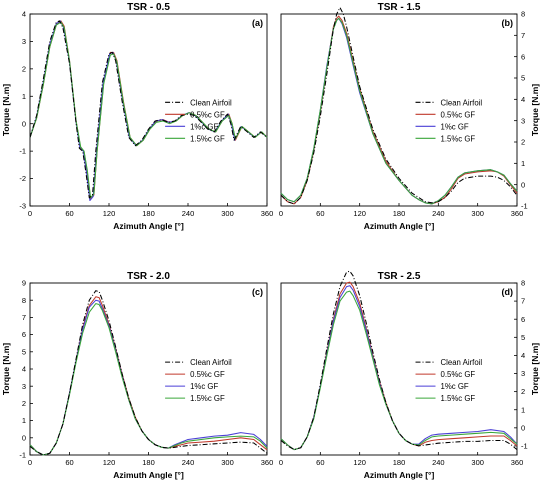 The image size is (550, 503). Describe the element at coordinates (399, 276) in the screenshot. I see `chart-title: TSR - 2.5` at that location.